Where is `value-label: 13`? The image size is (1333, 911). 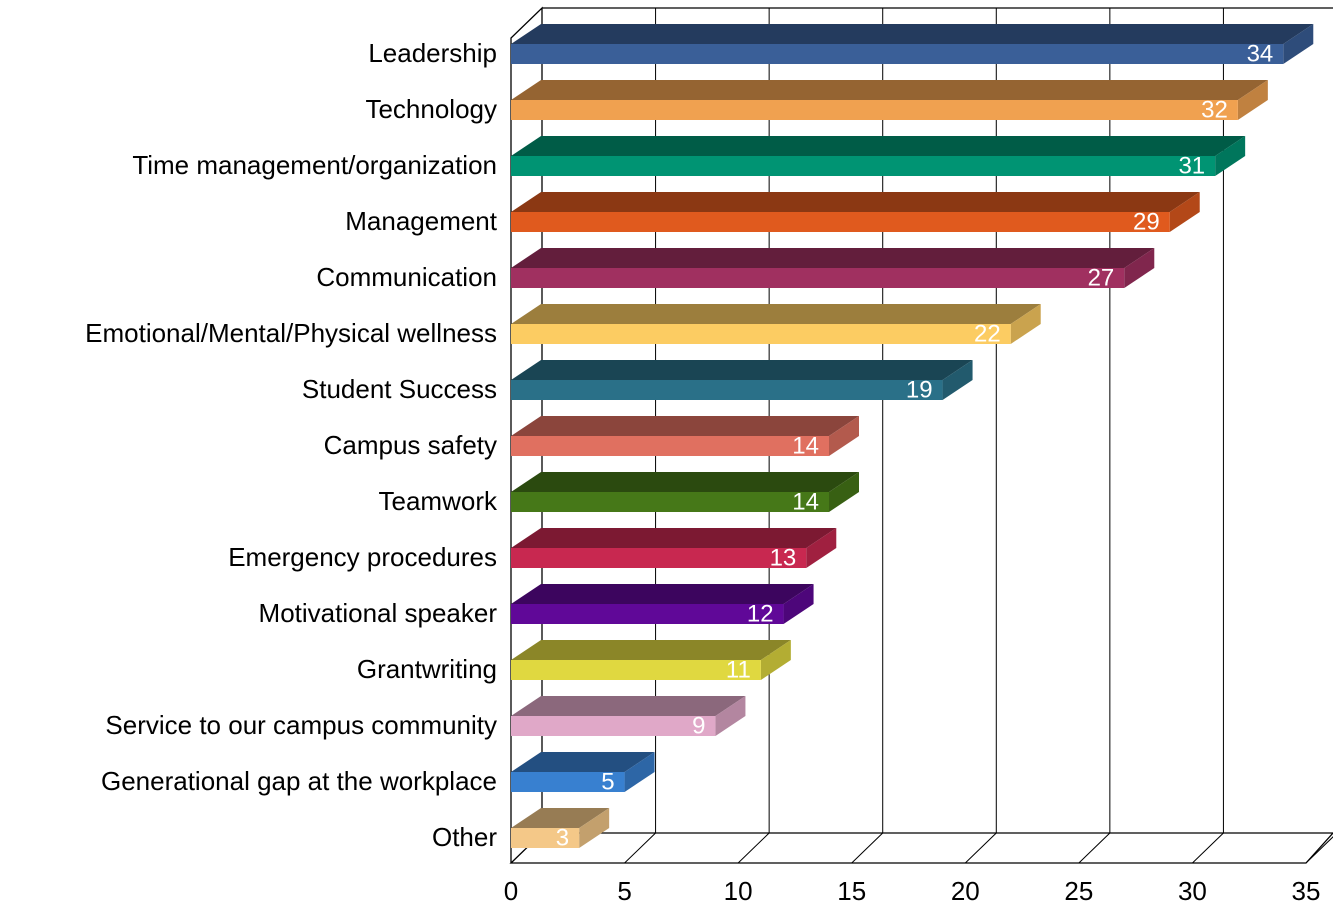 value-label: 13 is located at coordinates (783, 557).